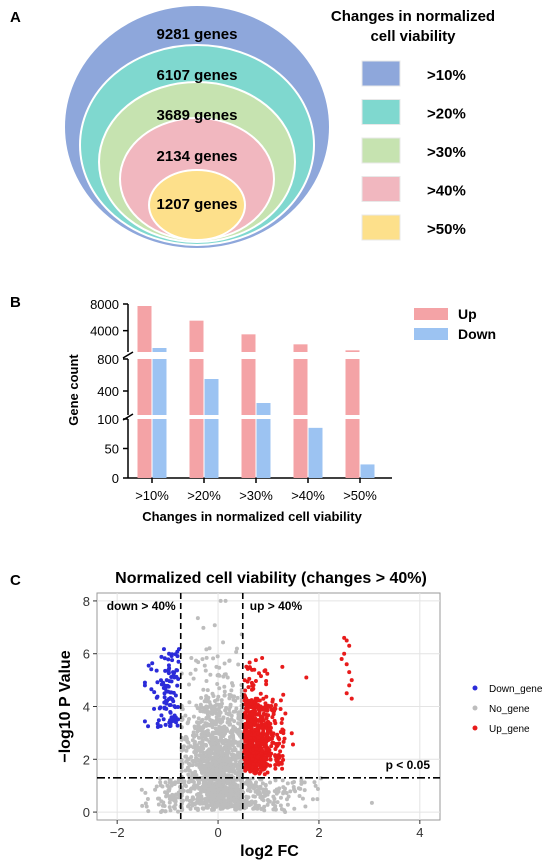 The height and width of the screenshot is (863, 550). I want to click on legend-dot-up-gene, so click(475, 728).